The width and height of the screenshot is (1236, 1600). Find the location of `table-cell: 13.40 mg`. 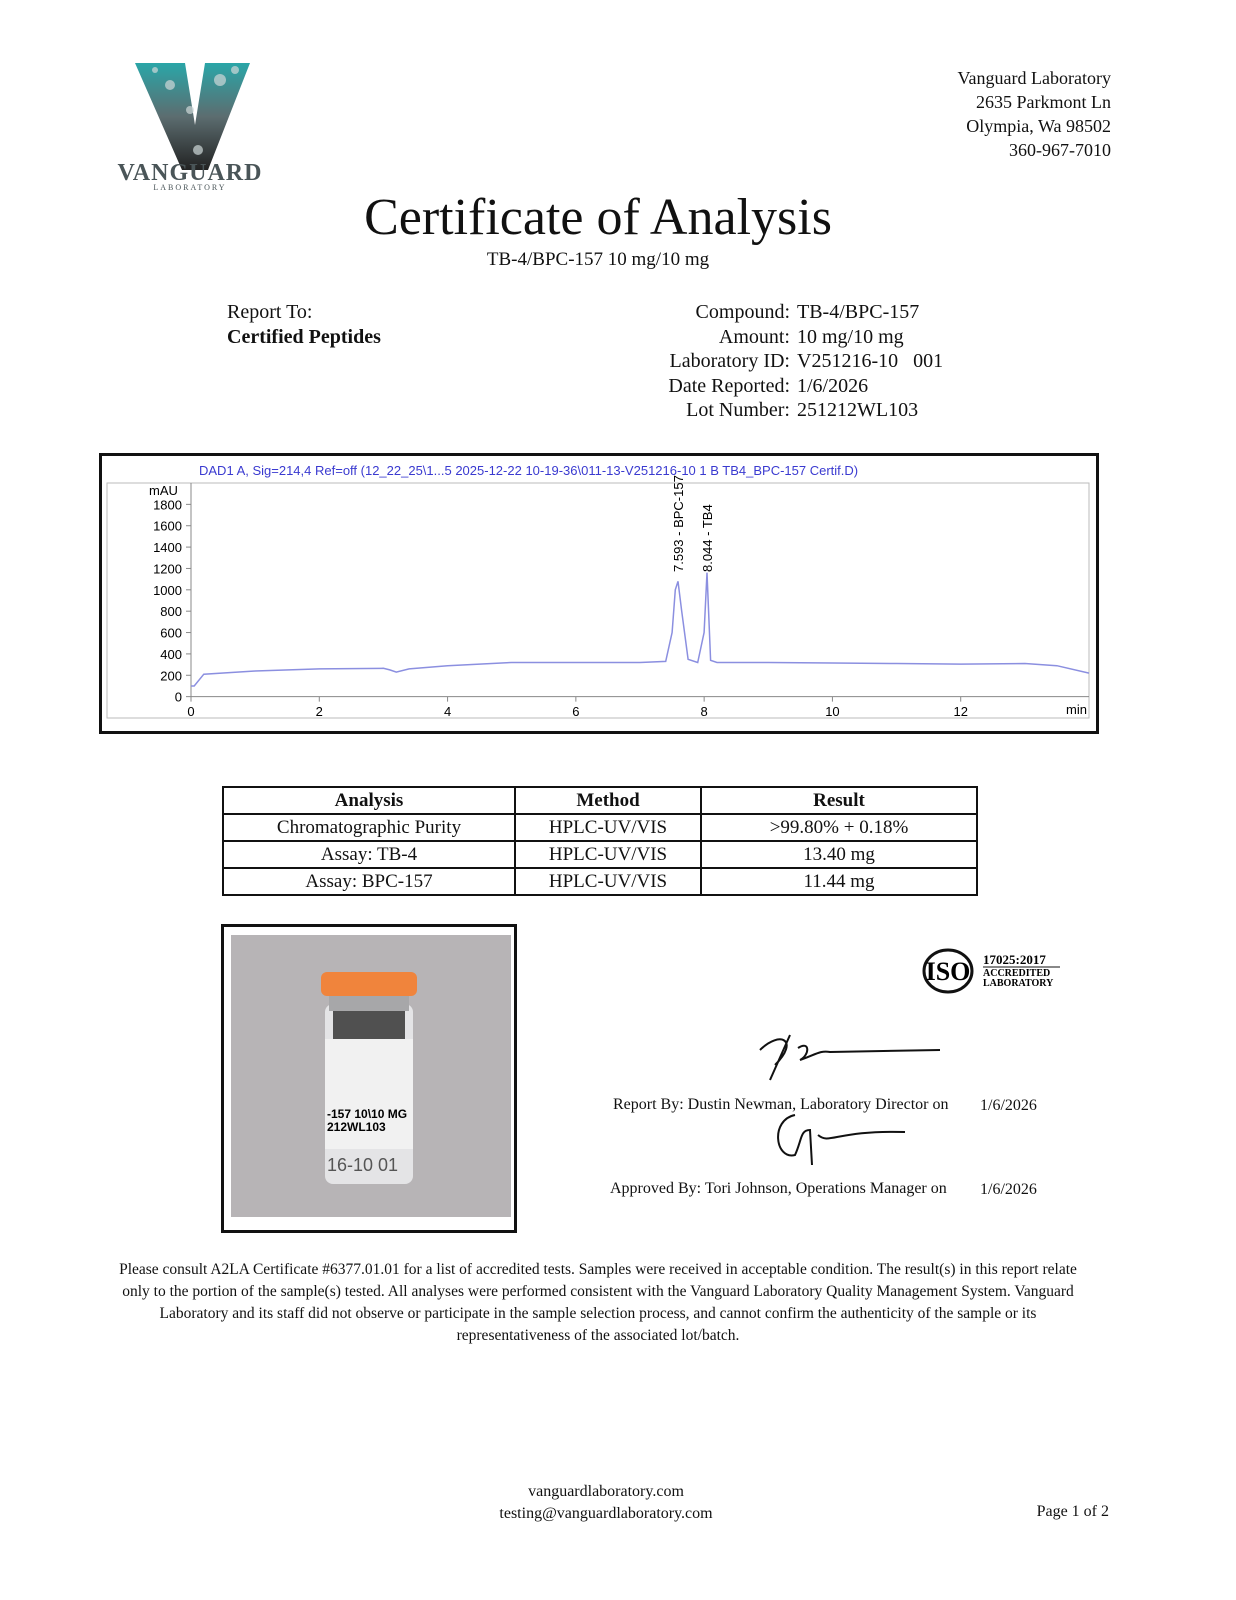

table-cell: 13.40 mg is located at coordinates (839, 854).